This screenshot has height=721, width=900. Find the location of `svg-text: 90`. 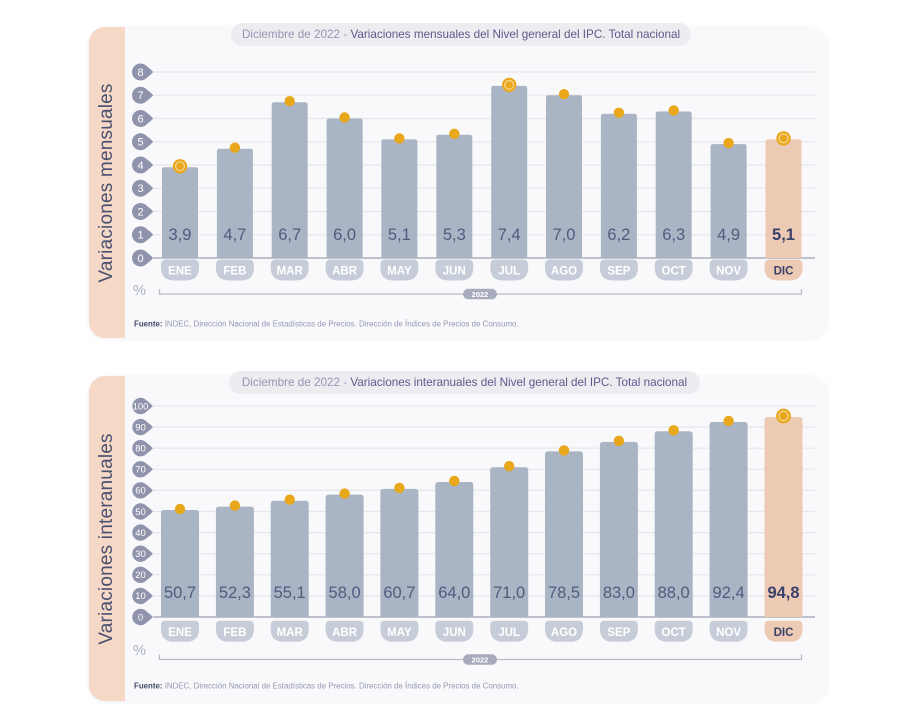

svg-text: 90 is located at coordinates (140, 427).